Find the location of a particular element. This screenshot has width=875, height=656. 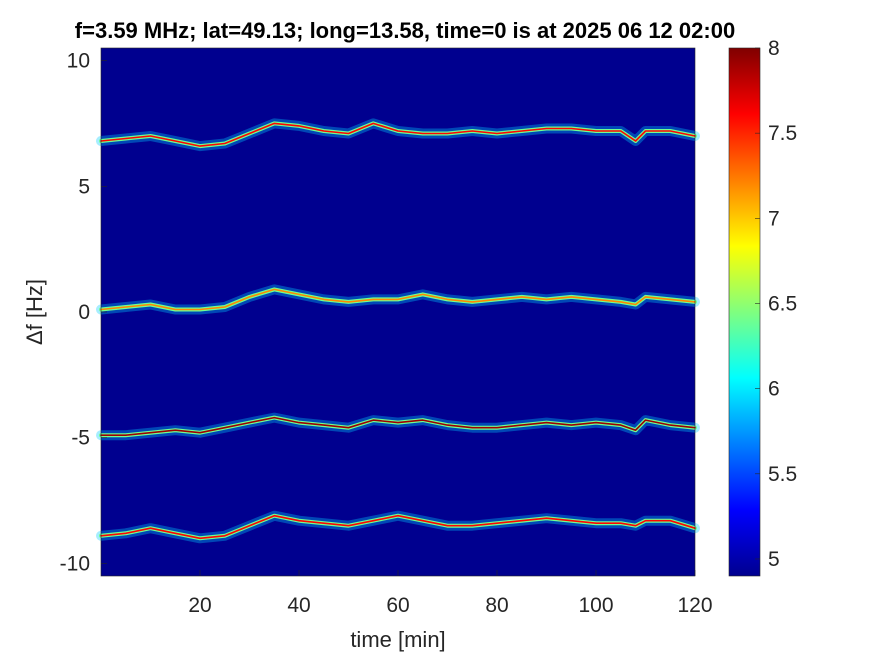

x-tick-label: 40 is located at coordinates (298, 605).